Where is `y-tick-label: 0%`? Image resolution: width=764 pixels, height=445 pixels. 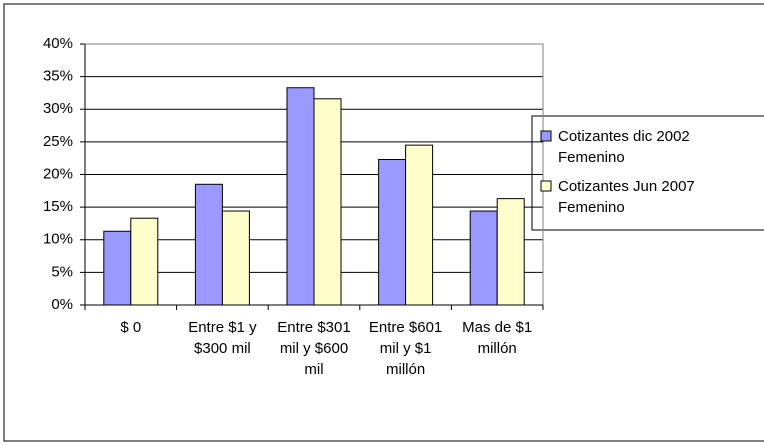
y-tick-label: 0% is located at coordinates (62, 304).